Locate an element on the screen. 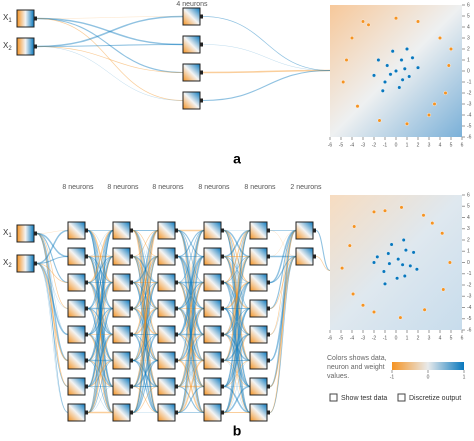 The image size is (474, 441). x-tick-label: 0 is located at coordinates (396, 145).